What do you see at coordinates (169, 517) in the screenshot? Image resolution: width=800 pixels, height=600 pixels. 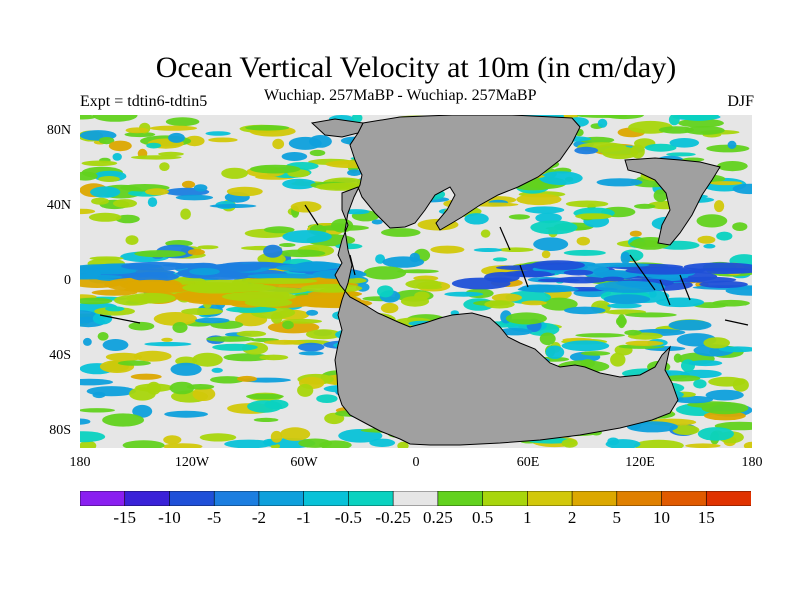 I see `colorbar-tick-label: -10` at bounding box center [169, 517].